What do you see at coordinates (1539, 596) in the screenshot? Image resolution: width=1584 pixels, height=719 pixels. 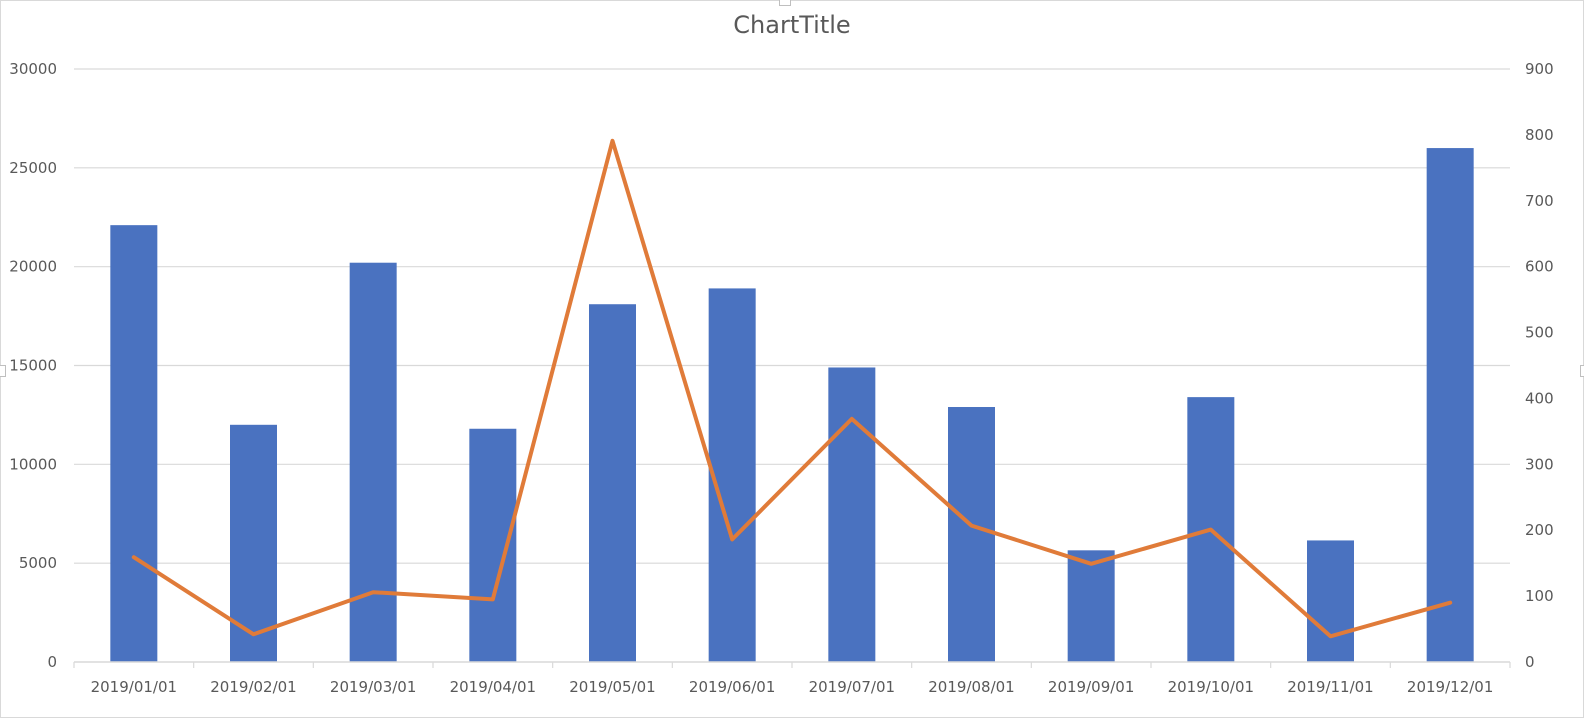 I see `y2-tick-label: 100` at bounding box center [1539, 596].